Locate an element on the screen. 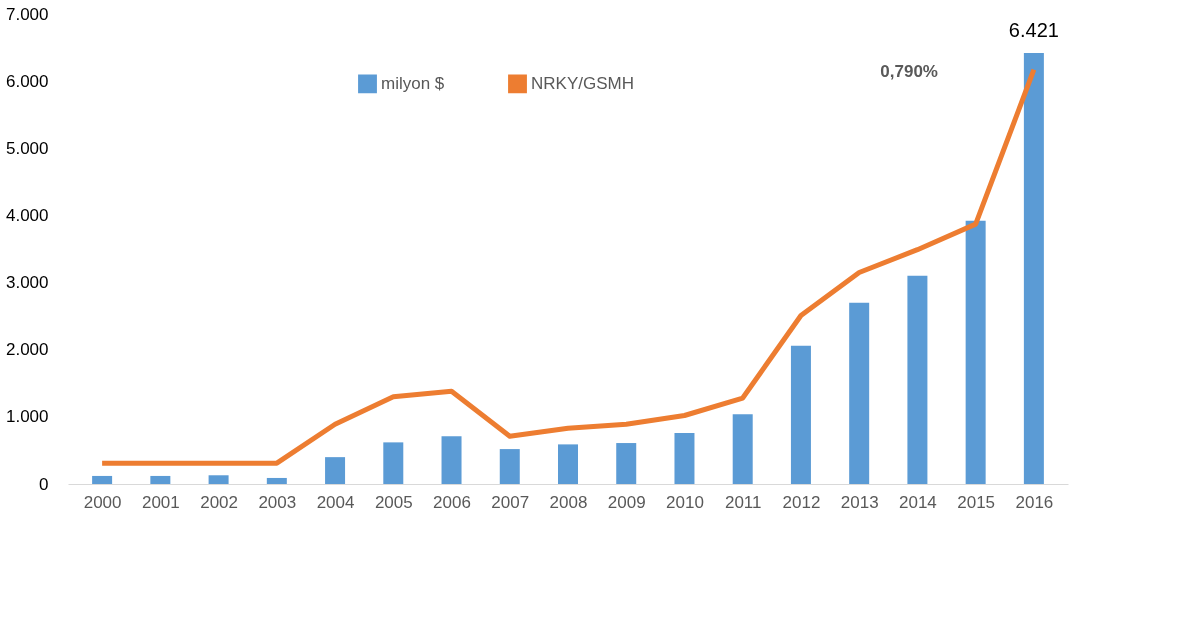  y-tick-label: 7.000 is located at coordinates (27, 14).